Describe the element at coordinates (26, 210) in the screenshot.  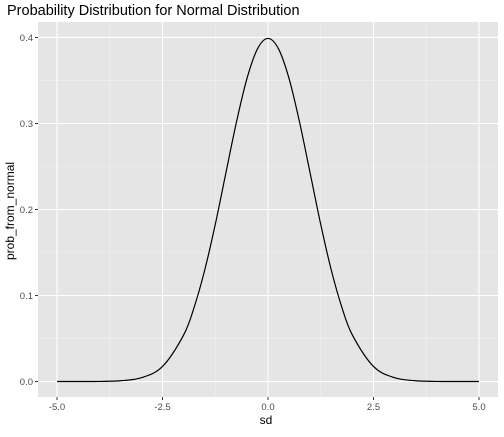
I see `y-tick-label: 0.2` at that location.